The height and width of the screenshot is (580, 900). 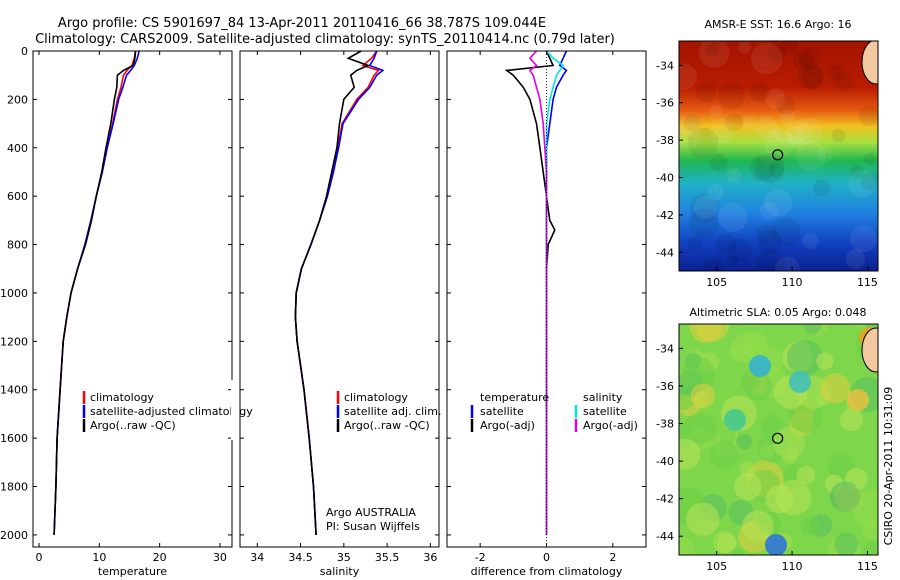 I want to click on y-tick-label: 1400, so click(x=14, y=390).